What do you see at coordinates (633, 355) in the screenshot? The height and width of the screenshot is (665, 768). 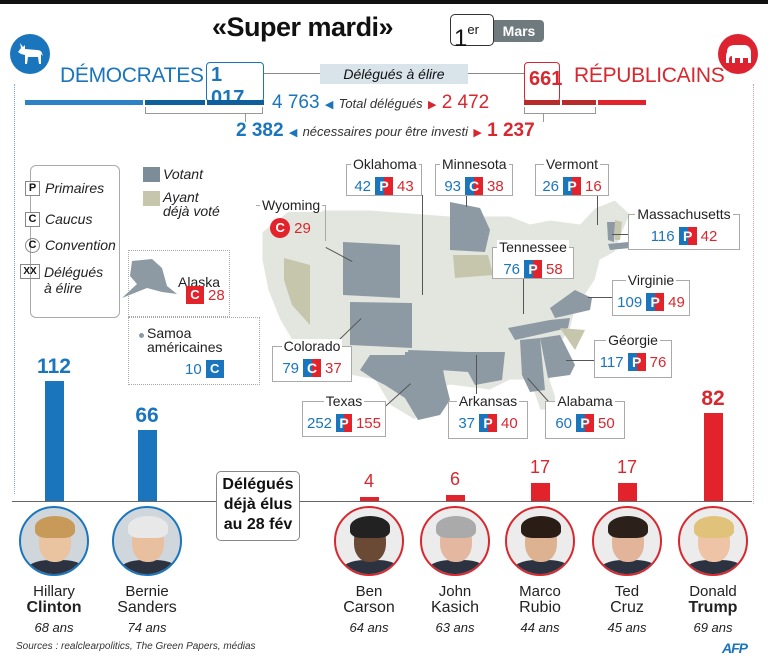 I see `state-box-georgie: Géorgie 117 P 76` at bounding box center [633, 355].